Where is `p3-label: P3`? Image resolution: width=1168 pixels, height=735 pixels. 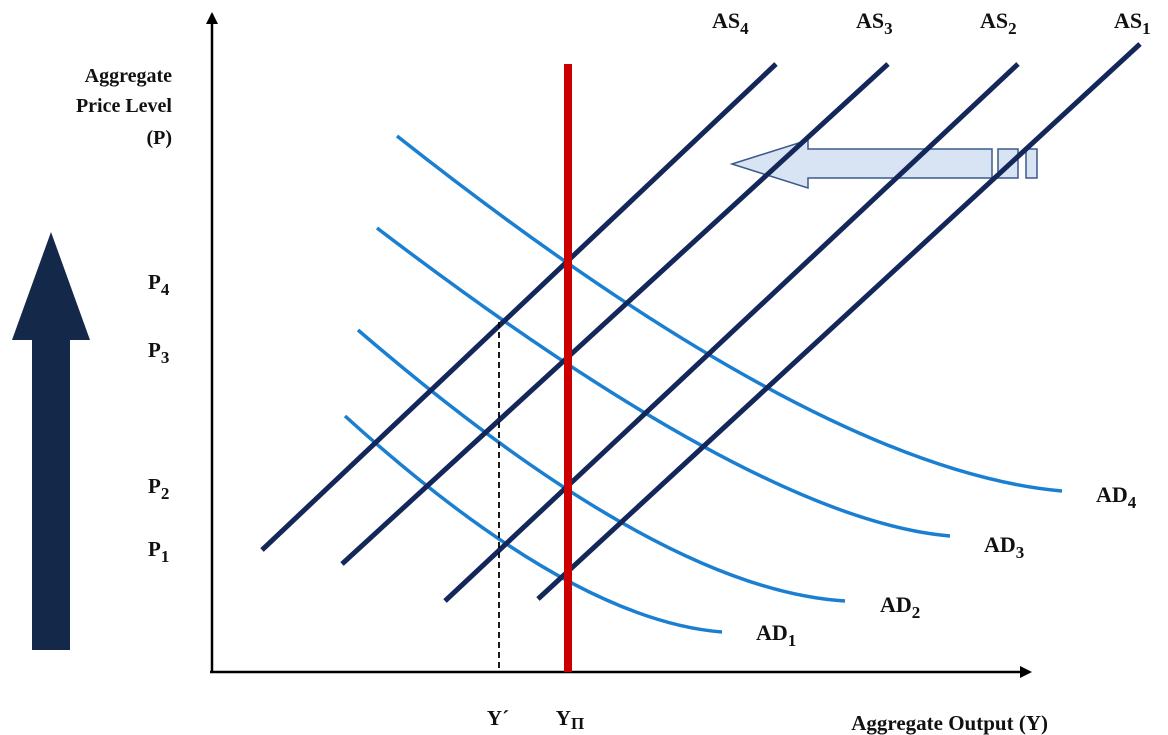
p3-label: P3 is located at coordinates (158, 352).